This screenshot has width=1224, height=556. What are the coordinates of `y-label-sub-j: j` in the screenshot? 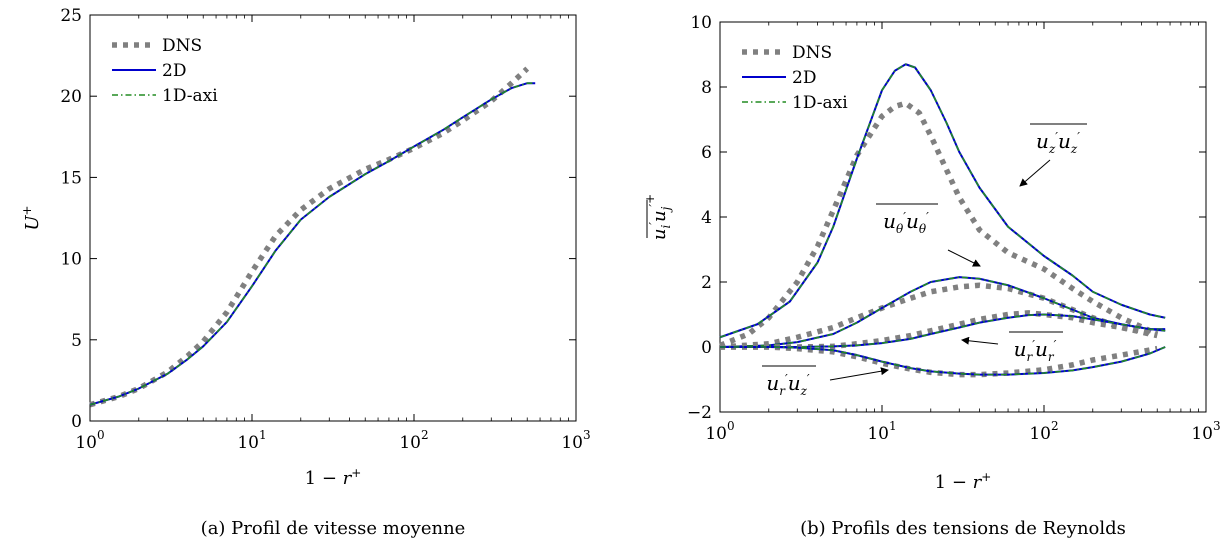 It's located at (666, 209).